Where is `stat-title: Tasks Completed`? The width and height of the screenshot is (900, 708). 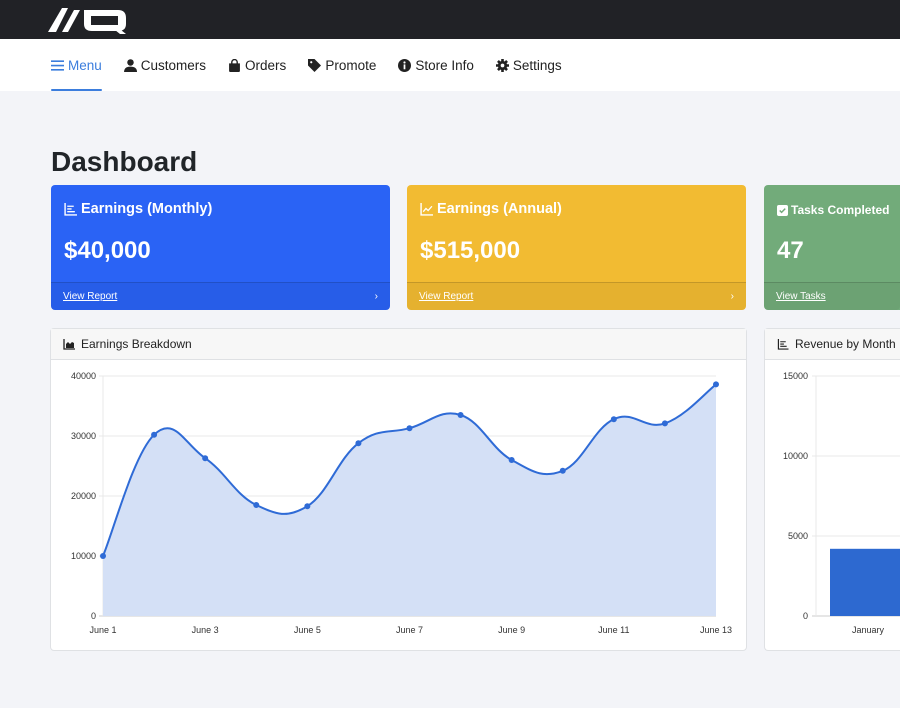 stat-title: Tasks Completed is located at coordinates (840, 210).